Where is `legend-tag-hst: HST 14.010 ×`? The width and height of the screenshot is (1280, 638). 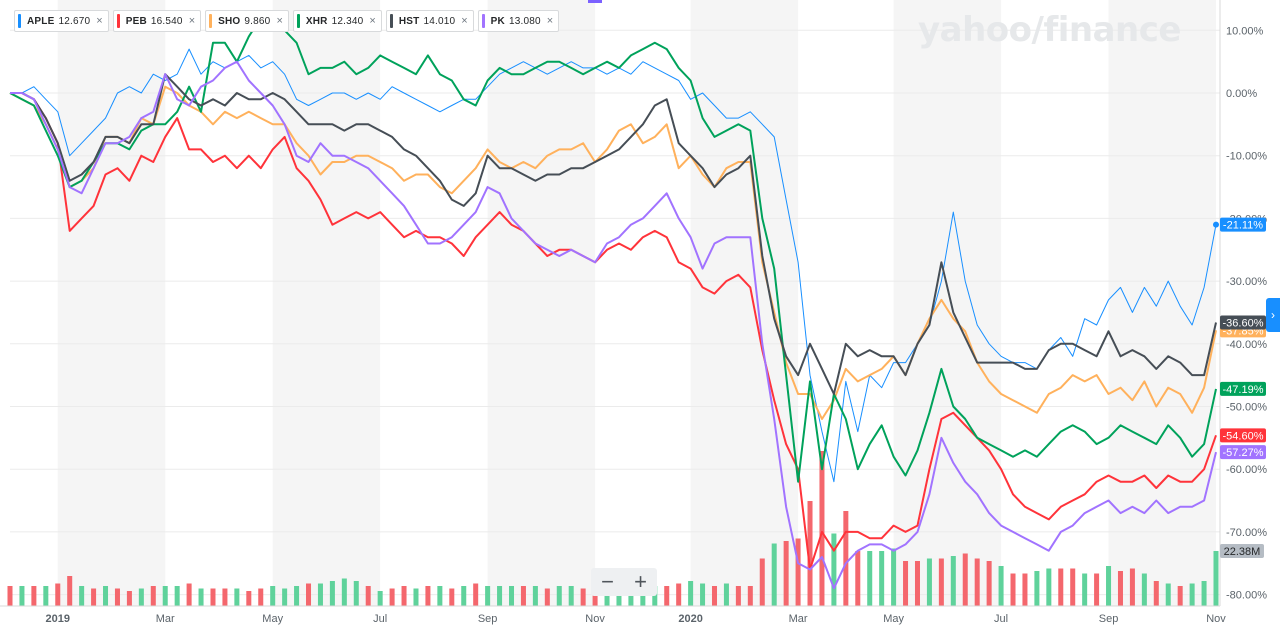 legend-tag-hst: HST 14.010 × is located at coordinates (429, 21).